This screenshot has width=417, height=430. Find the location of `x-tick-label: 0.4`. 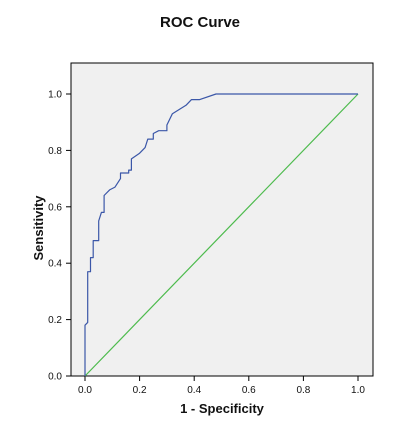

x-tick-label: 0.4 is located at coordinates (194, 390).